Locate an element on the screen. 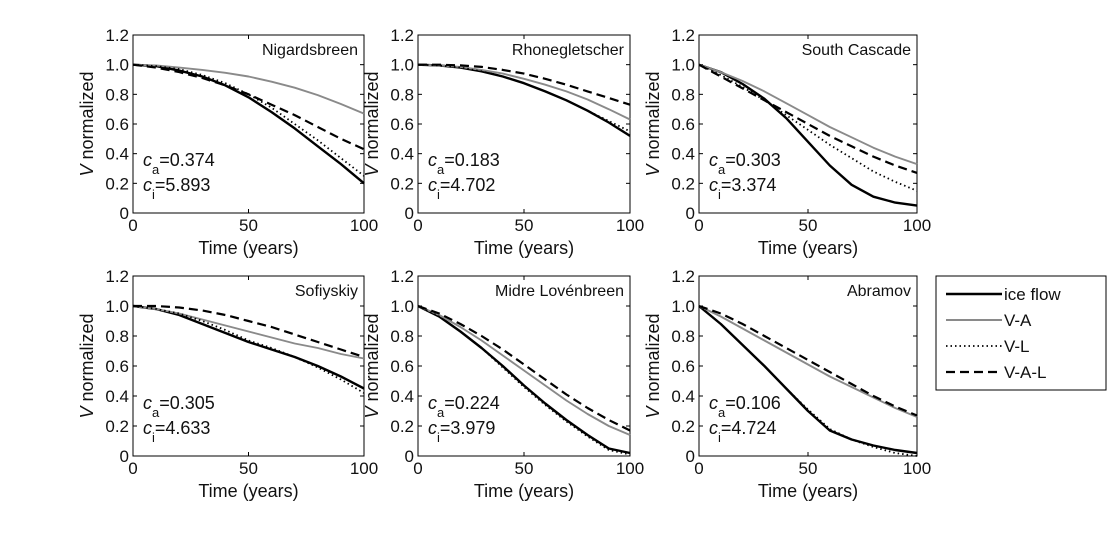 The image size is (1114, 543). legend: ice flow V-A V-L V-A-L is located at coordinates (1021, 333).